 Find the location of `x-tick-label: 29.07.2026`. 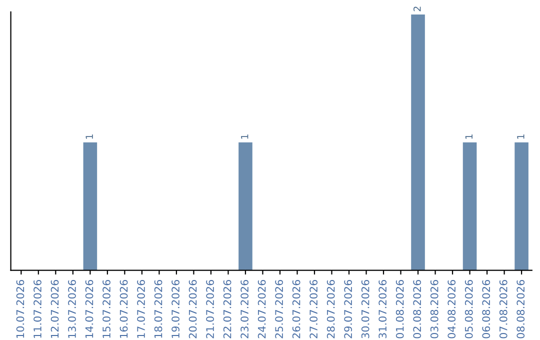

x-tick-label: 29.07.2026 is located at coordinates (348, 309).